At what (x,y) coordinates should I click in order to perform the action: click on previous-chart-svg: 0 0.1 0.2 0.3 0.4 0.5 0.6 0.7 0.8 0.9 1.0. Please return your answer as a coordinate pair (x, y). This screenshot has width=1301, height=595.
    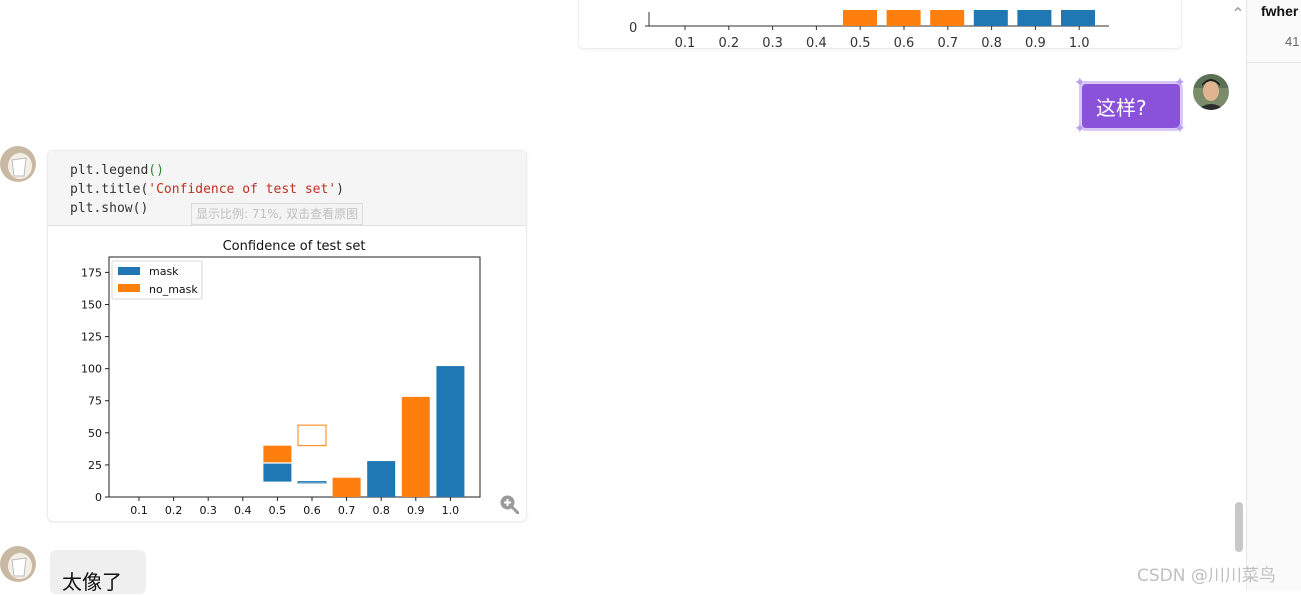
    Looking at the image, I should click on (869, 29).